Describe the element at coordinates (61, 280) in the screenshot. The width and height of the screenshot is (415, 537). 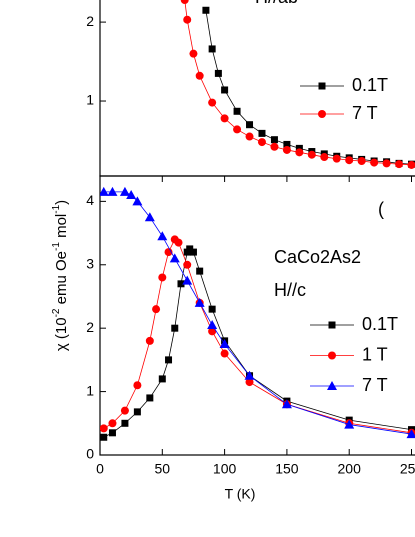
I see `y-axis-label-part: emu Oe` at that location.